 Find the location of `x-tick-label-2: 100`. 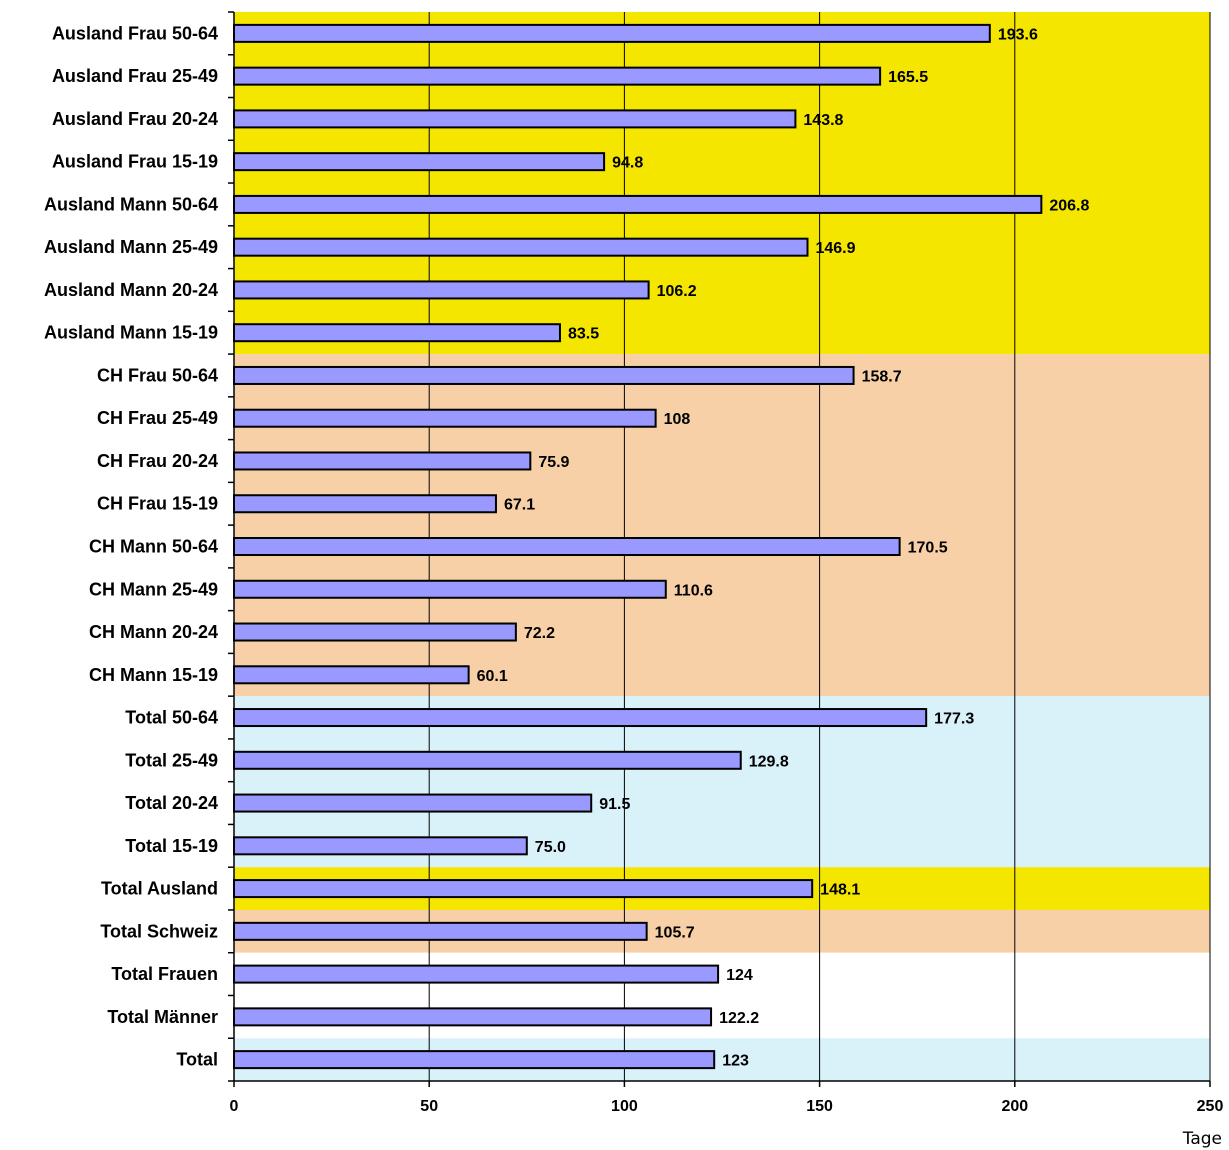

x-tick-label-2: 100 is located at coordinates (624, 1106).